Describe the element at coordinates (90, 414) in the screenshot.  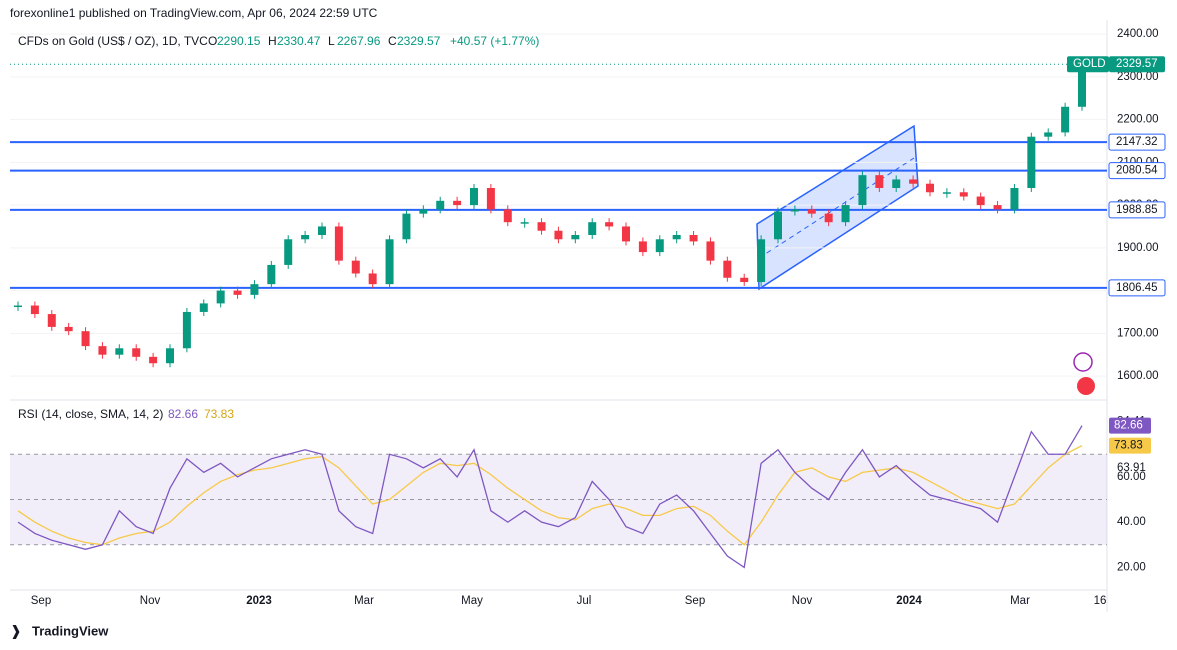
I see `rsi-title: RSI (14, close, SMA, 14, 2)` at that location.